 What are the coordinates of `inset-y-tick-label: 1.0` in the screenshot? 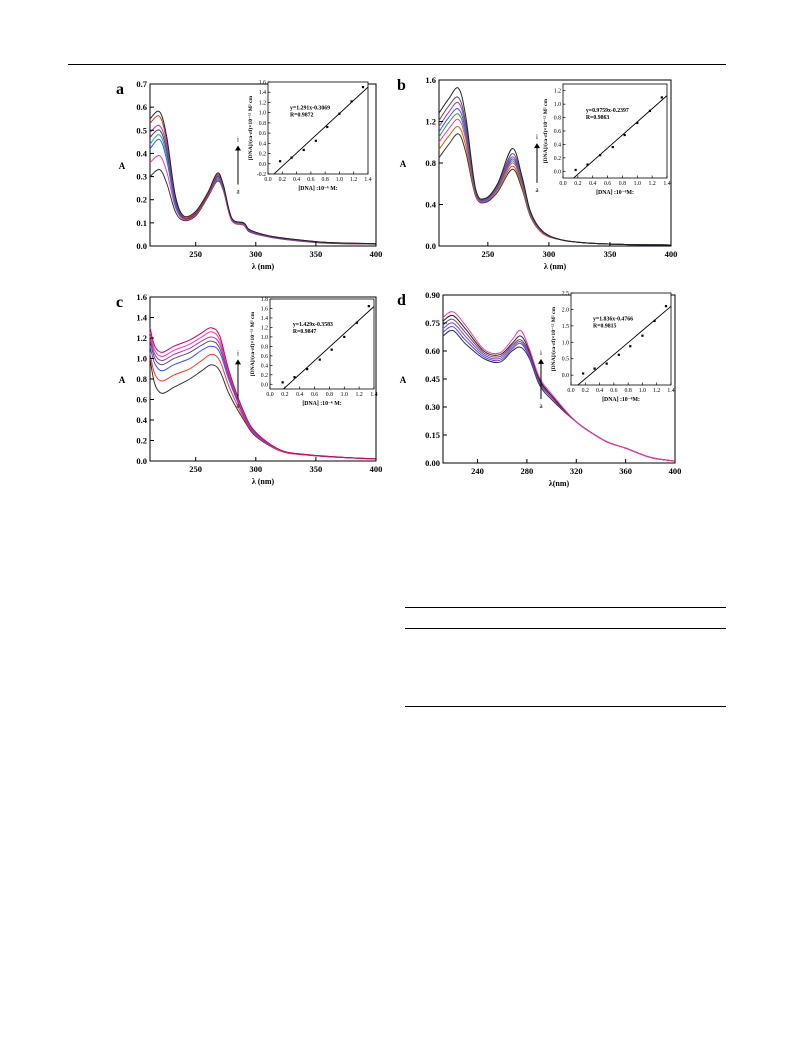 It's located at (262, 114).